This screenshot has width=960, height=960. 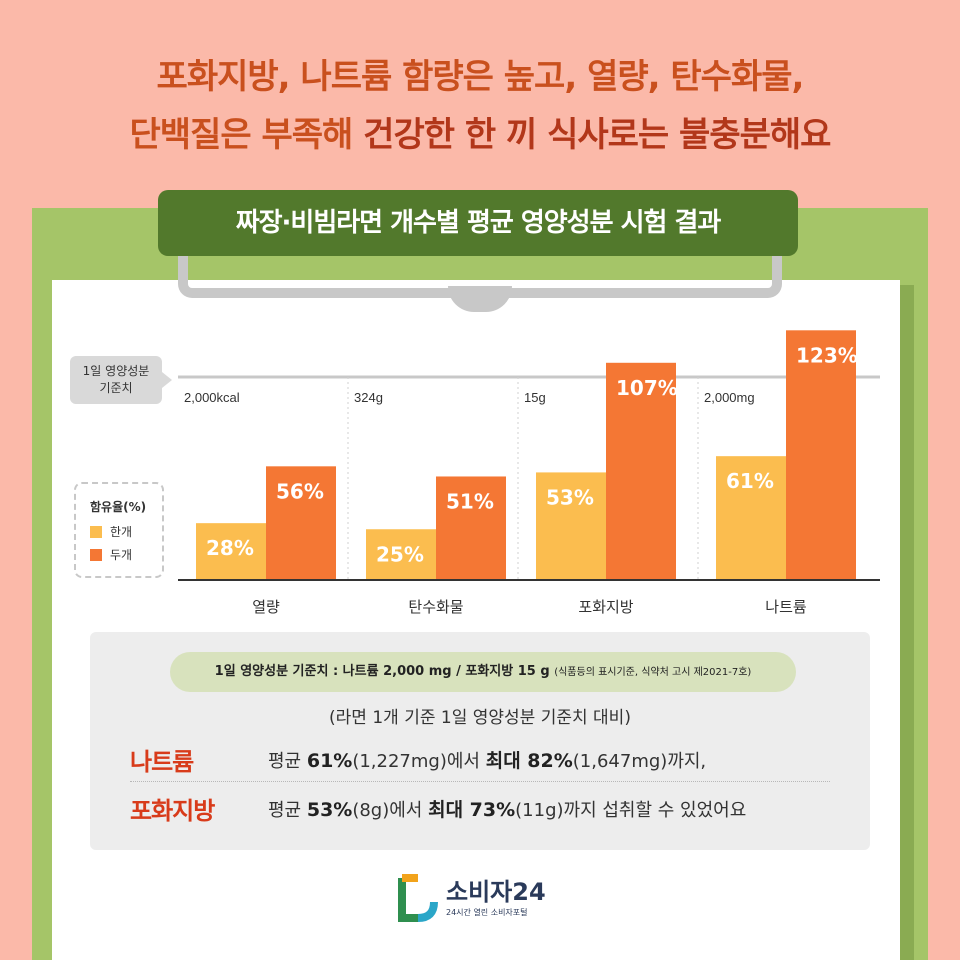 I want to click on legend-swatch-one, so click(x=96, y=531).